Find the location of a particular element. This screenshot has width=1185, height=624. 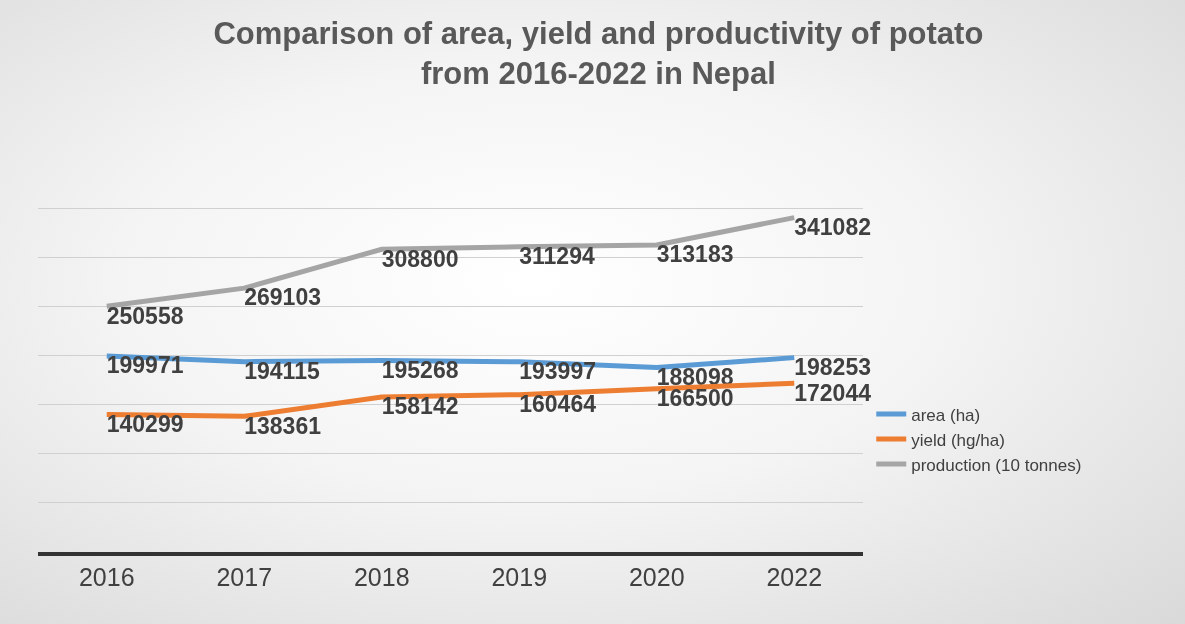

x-tick-label: 2016 is located at coordinates (106, 577).